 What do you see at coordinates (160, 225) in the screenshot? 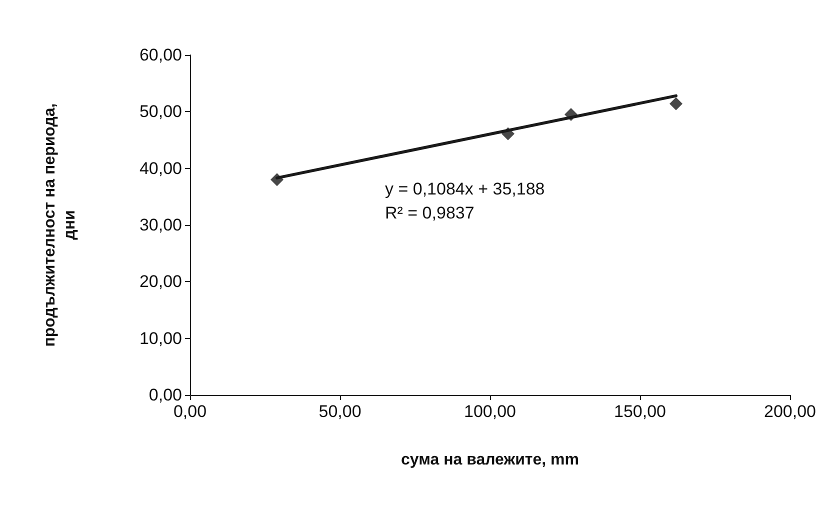
I see `y-tick-label: 30,00` at bounding box center [160, 225].